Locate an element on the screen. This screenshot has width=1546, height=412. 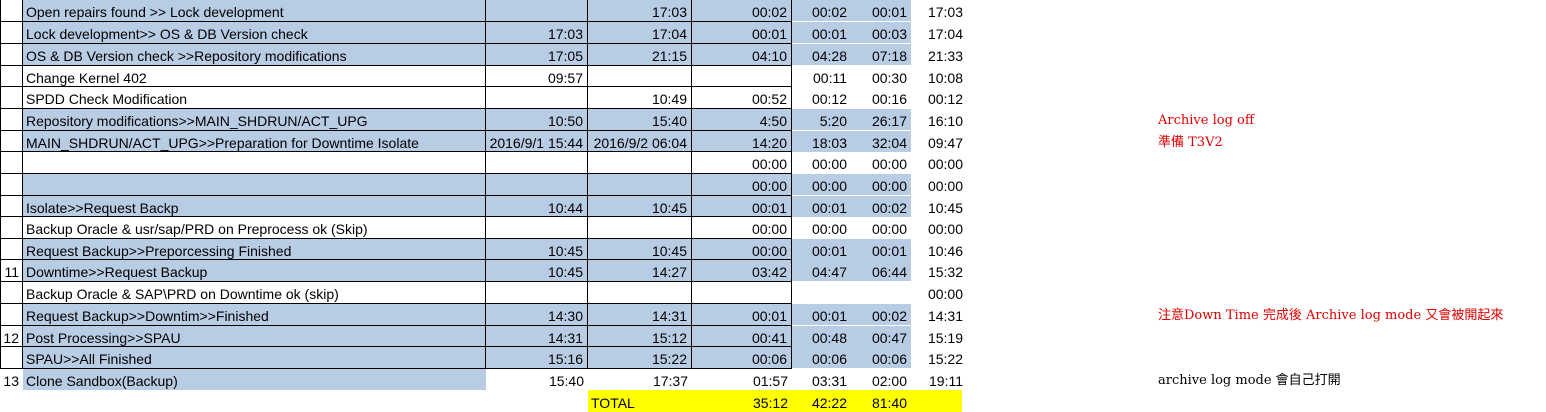
cell-end: 14:31 is located at coordinates (640, 314).